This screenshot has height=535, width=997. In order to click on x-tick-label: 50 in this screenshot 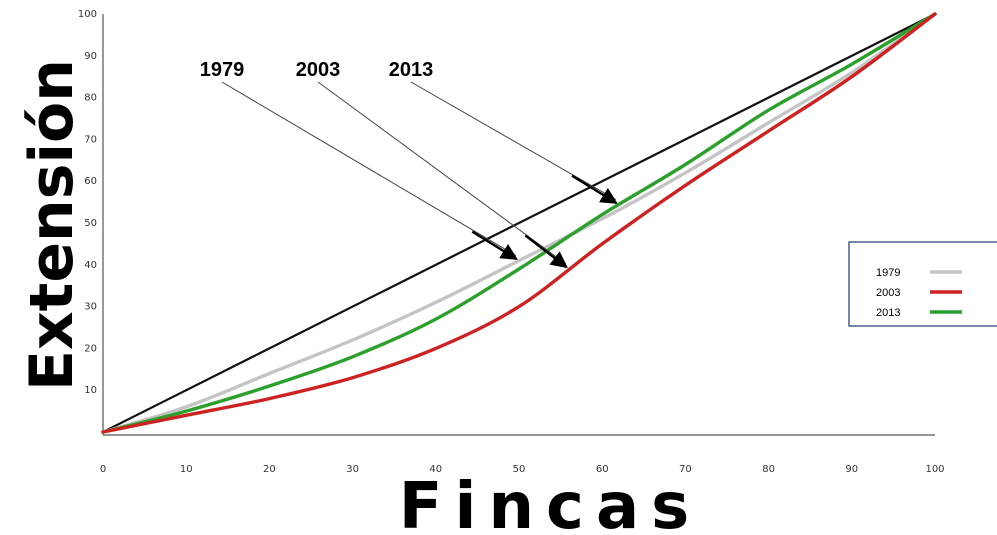, I will do `click(519, 469)`.